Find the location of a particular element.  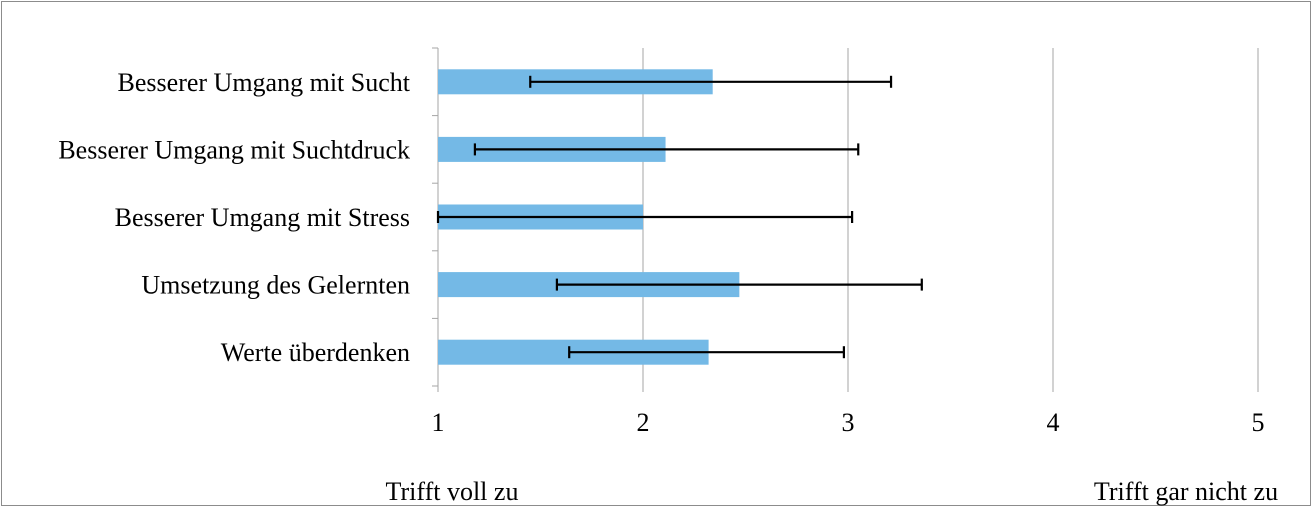

x-tick-labels: 1 2 3 4 5 is located at coordinates (848, 422).